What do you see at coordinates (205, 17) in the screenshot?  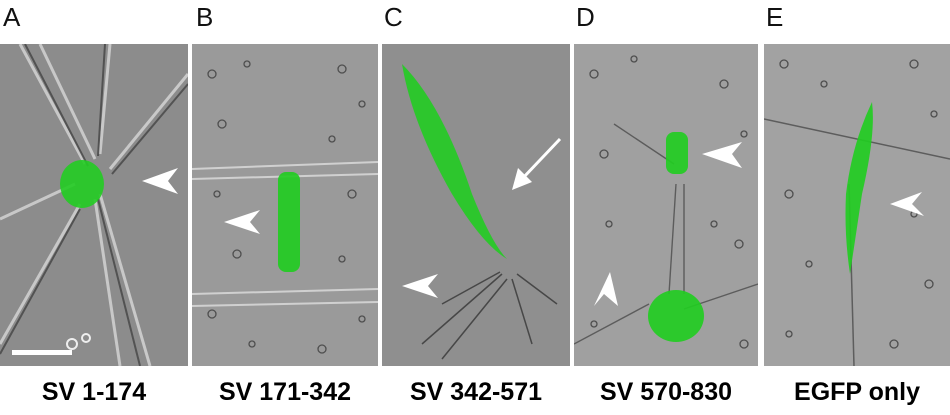 I see `panel-letter-b: B` at bounding box center [205, 17].